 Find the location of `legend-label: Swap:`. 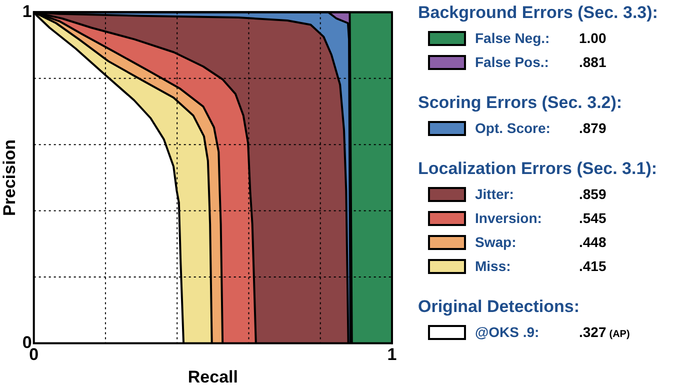

legend-label: Swap: is located at coordinates (496, 242).